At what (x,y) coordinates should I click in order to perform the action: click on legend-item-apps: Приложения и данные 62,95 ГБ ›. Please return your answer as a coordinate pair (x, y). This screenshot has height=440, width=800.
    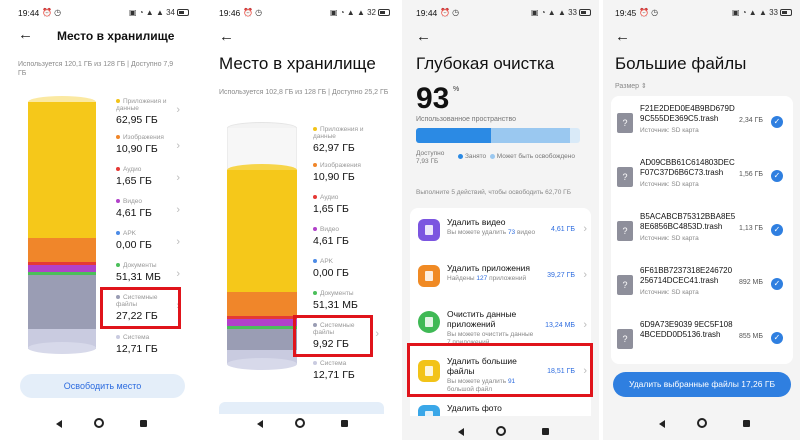
    Looking at the image, I should click on (148, 112).